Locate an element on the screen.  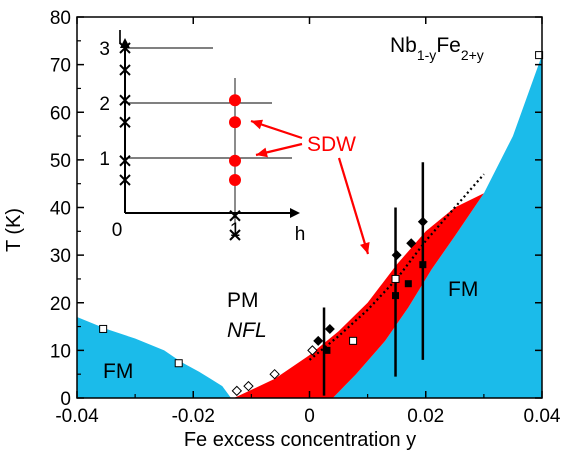
sdw-arrow-upper is located at coordinates (276, 129).